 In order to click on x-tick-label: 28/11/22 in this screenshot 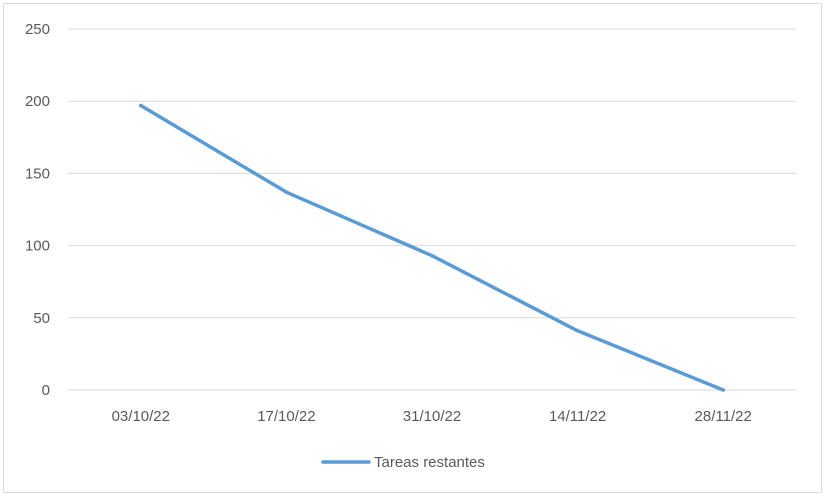, I will do `click(723, 416)`.